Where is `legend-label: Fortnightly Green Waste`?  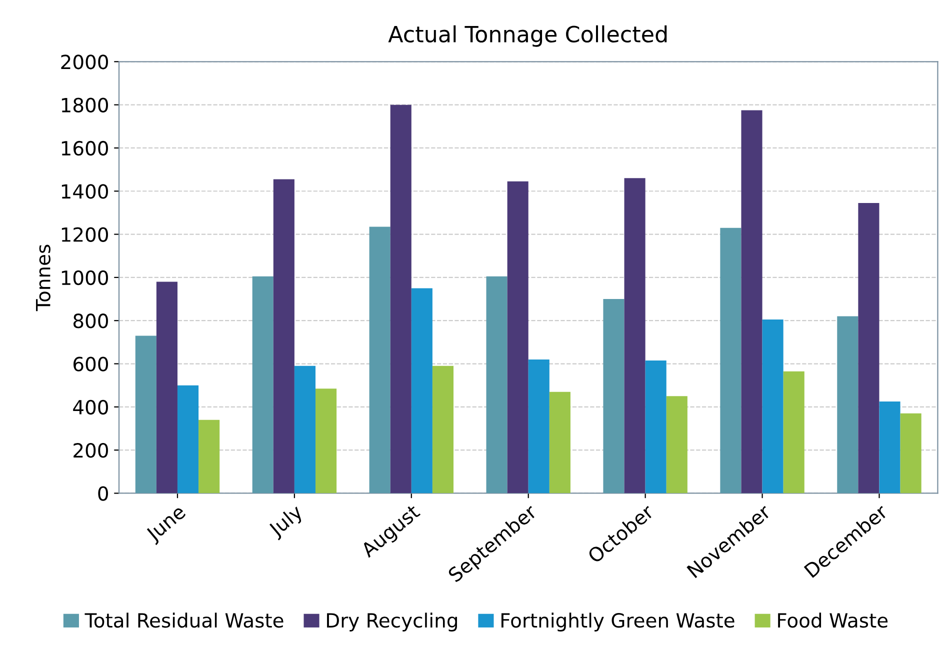 legend-label: Fortnightly Green Waste is located at coordinates (617, 622).